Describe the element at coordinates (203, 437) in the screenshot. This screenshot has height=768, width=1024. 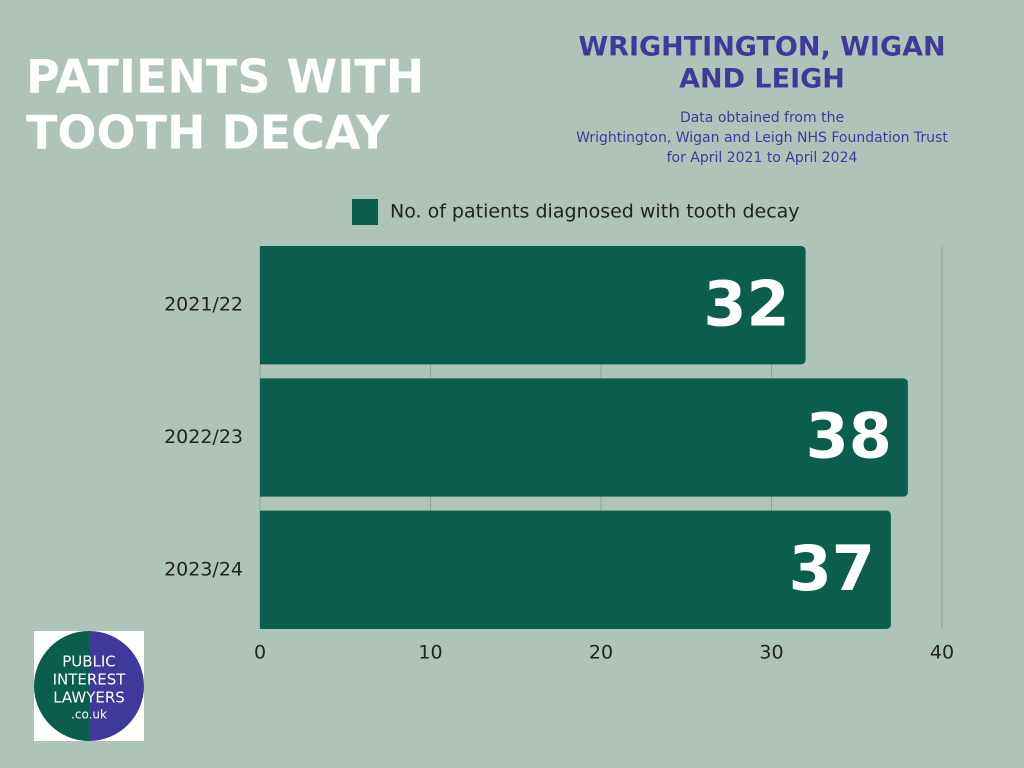
I see `y-tick-label: 2022/23` at that location.